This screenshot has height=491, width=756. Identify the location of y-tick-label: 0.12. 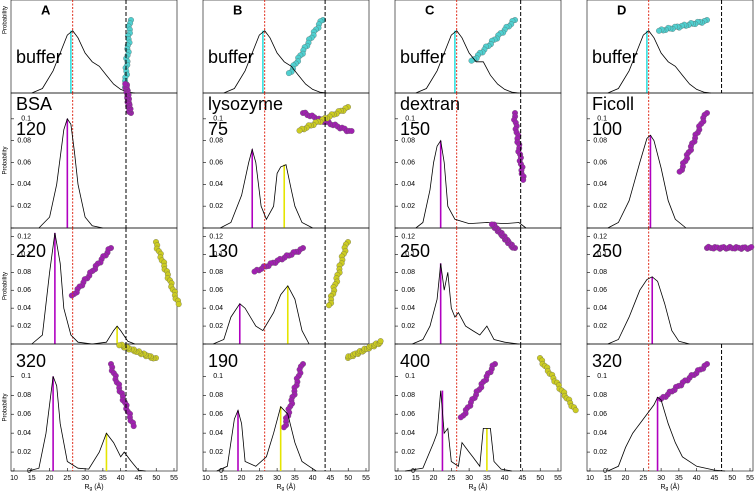
(216, 236).